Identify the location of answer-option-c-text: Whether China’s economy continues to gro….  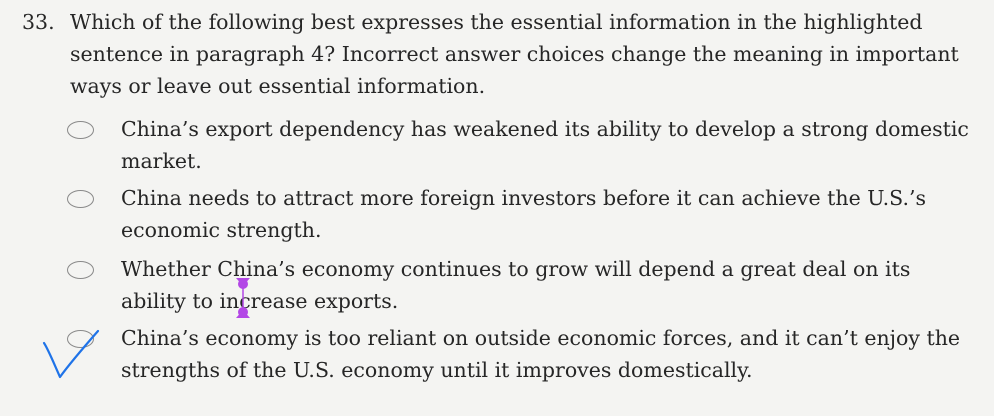
(516, 285).